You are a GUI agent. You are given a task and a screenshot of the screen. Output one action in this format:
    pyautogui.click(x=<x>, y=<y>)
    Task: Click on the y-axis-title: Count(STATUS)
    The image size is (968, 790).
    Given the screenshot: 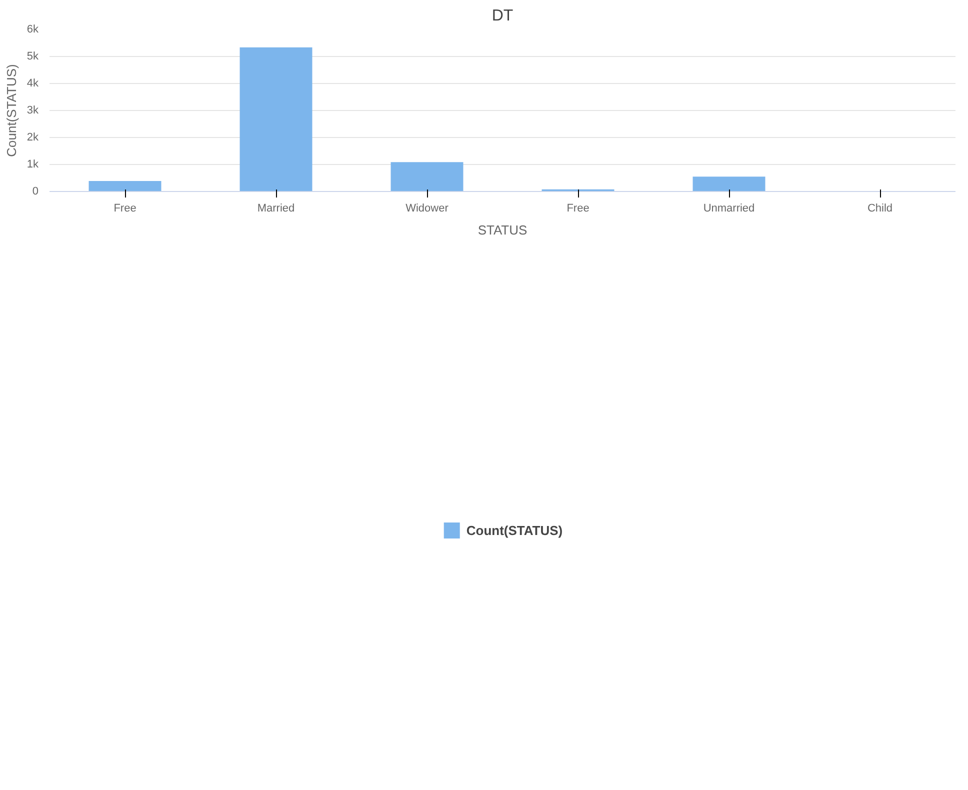 What is the action you would take?
    pyautogui.click(x=11, y=110)
    